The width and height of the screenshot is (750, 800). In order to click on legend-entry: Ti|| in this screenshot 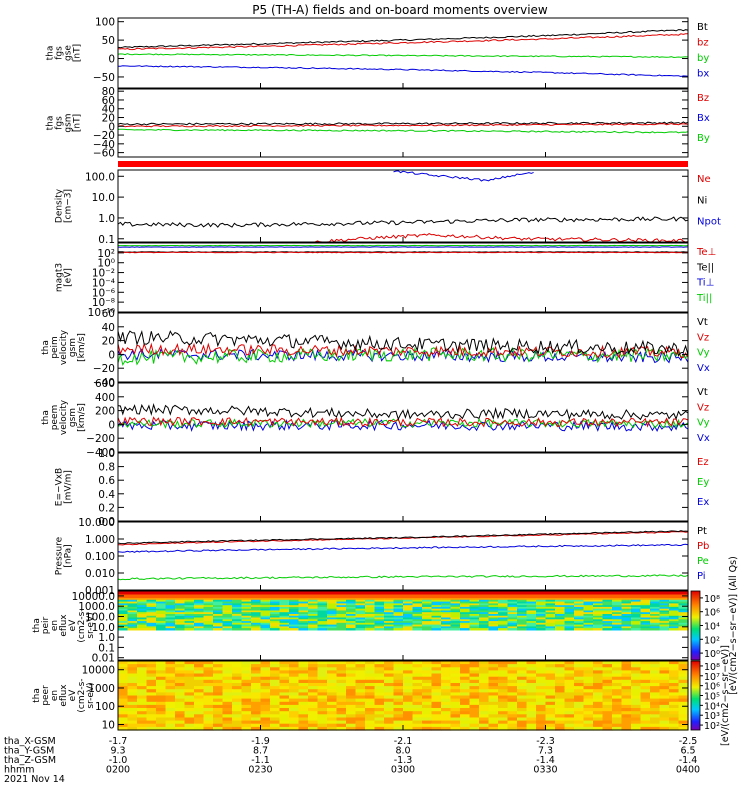, I will do `click(704, 298)`.